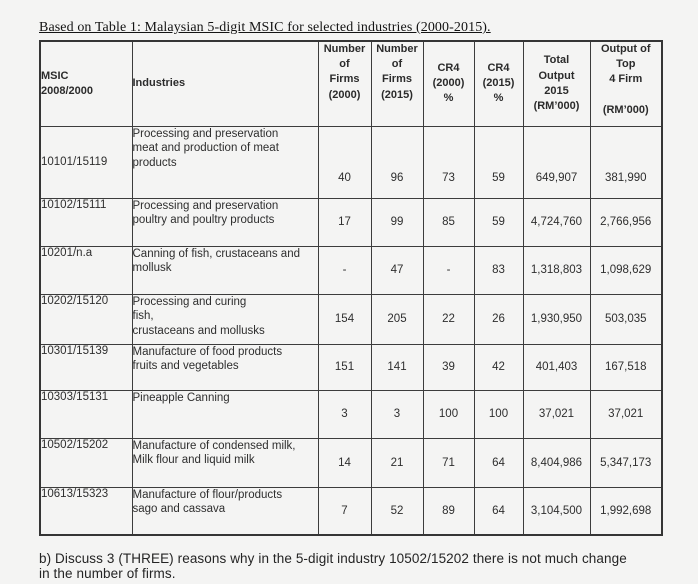  I want to click on cell-firms-2015: 96, so click(397, 162).